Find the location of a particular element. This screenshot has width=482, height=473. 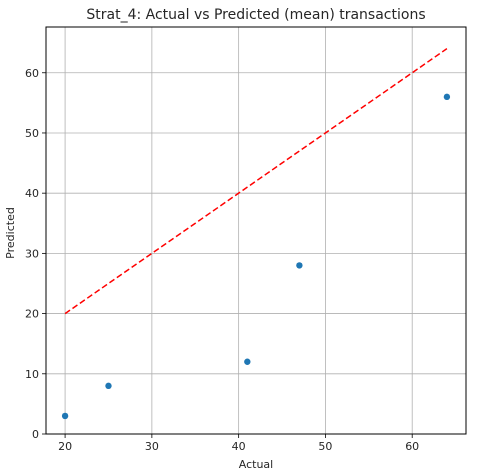

y-axis-ticks: 0 10 20 30 40 50 60 is located at coordinates (35, 254).